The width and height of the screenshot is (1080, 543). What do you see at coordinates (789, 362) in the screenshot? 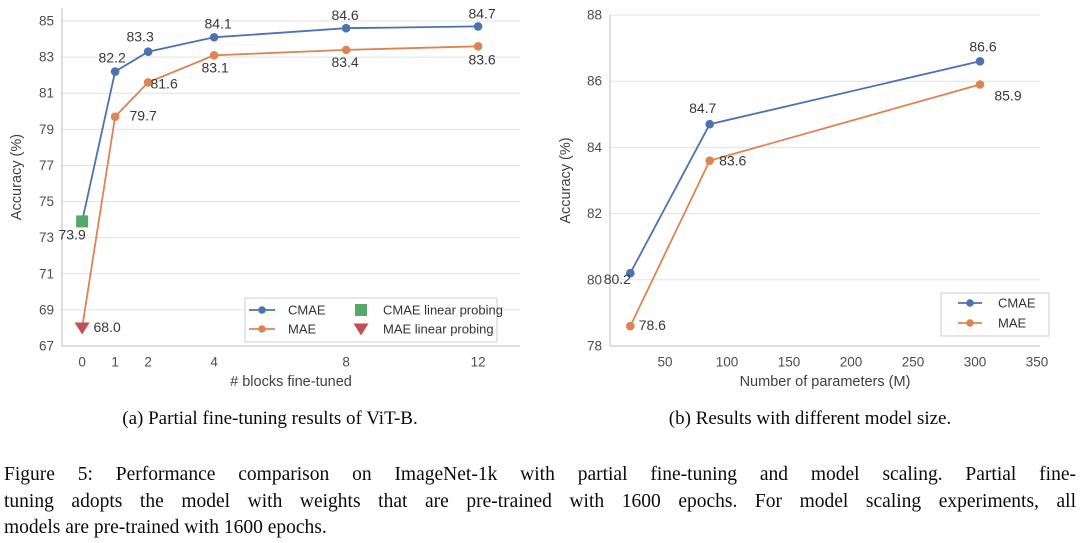
I see `x-tick-label: 150` at bounding box center [789, 362].